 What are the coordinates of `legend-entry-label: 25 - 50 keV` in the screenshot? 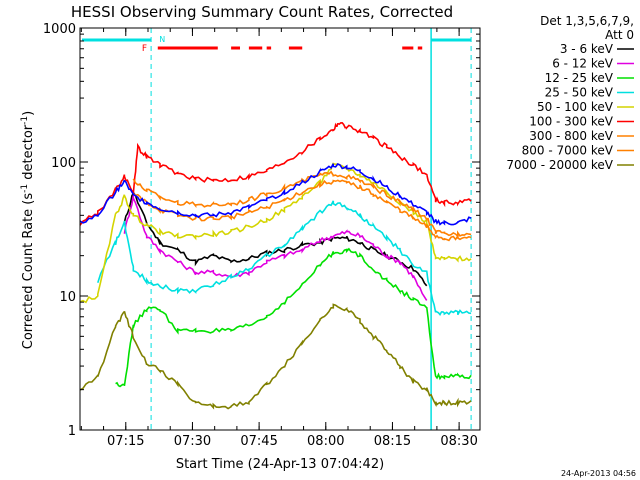 It's located at (579, 93).